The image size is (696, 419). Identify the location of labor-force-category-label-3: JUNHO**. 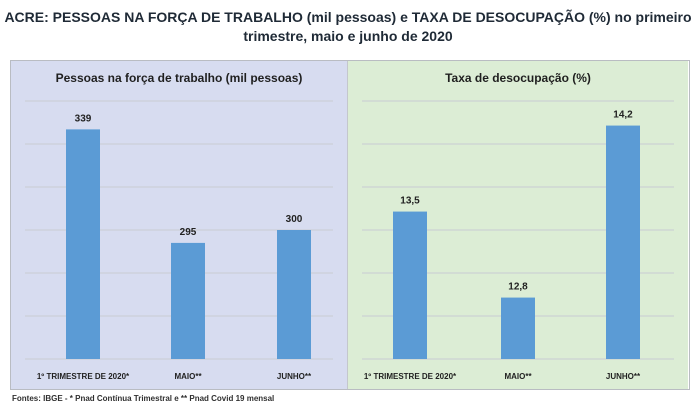
(294, 376).